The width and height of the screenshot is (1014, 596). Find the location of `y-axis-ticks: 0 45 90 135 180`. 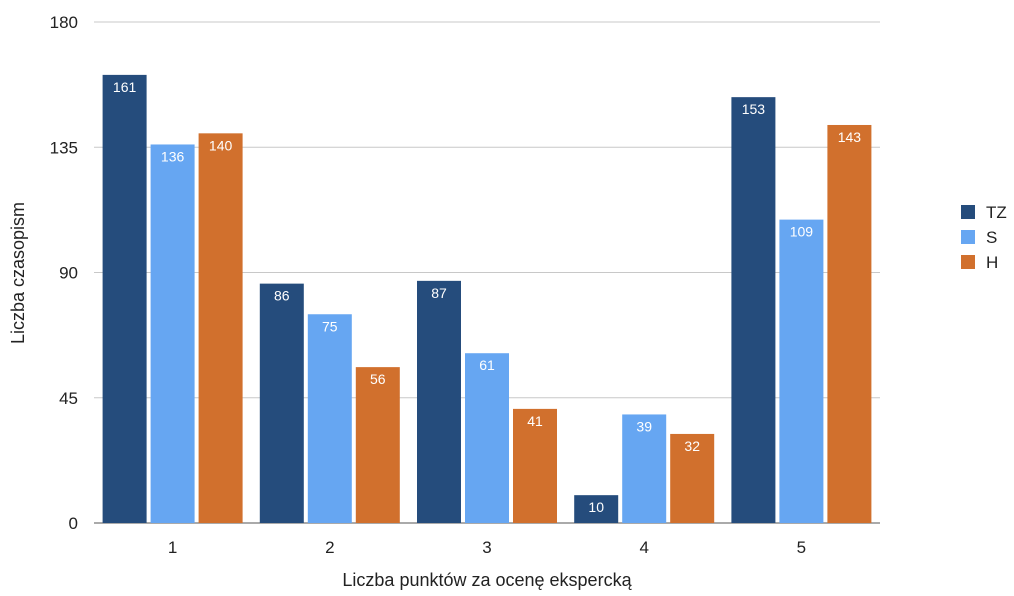

y-axis-ticks: 0 45 90 135 180 is located at coordinates (64, 273).